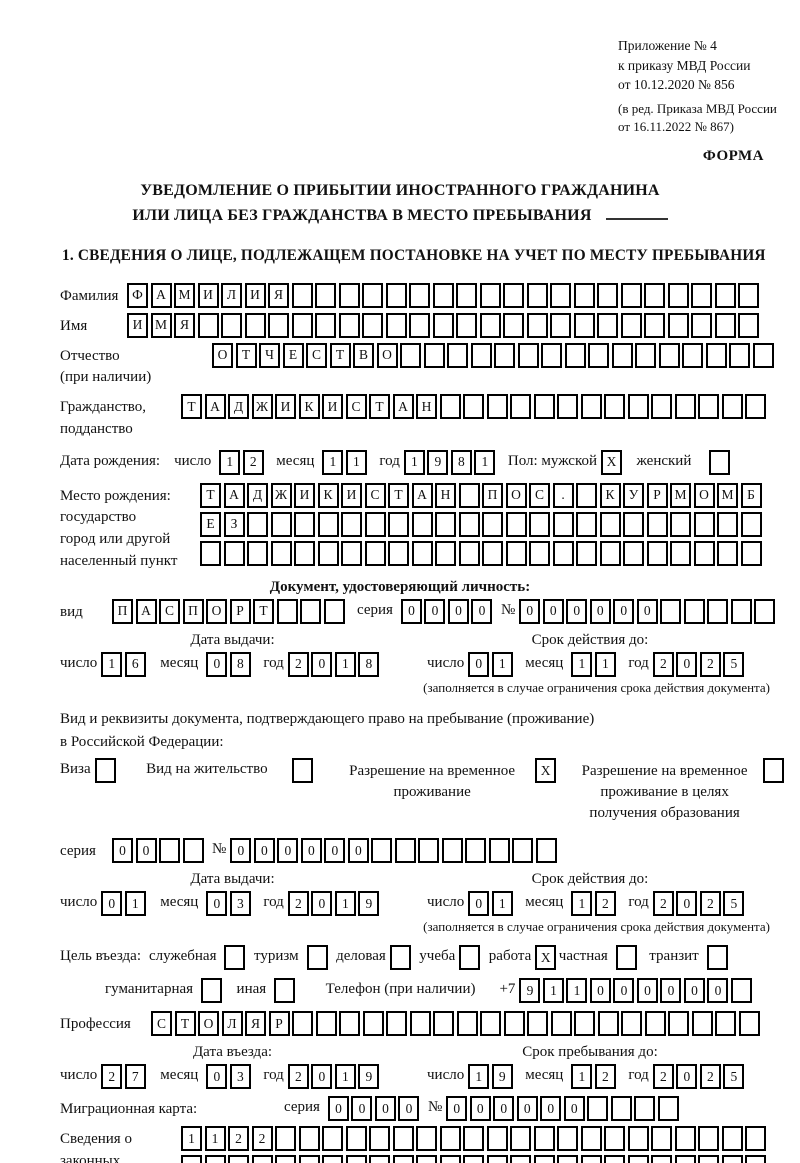 The height and width of the screenshot is (1163, 800). What do you see at coordinates (231, 295) in the screenshot?
I see `form-cell: Л` at bounding box center [231, 295].